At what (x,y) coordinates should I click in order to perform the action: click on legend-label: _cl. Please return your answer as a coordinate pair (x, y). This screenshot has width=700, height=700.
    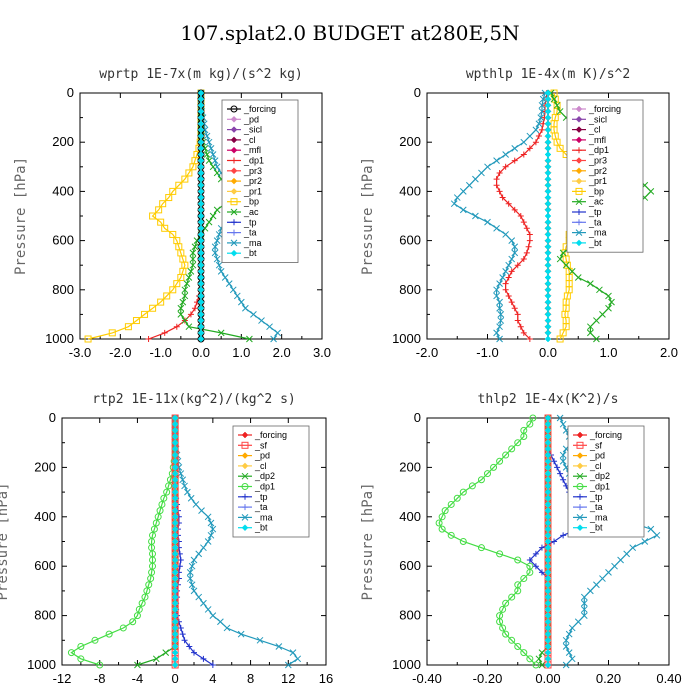
    Looking at the image, I should click on (260, 466).